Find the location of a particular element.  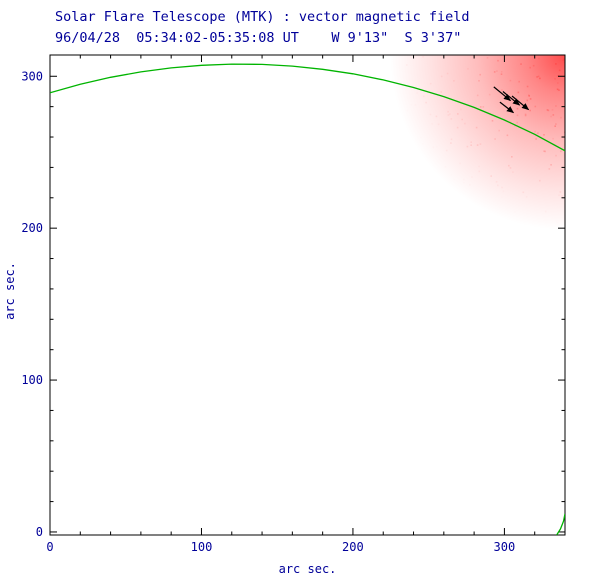

x-tick-label: 0 is located at coordinates (49, 547).